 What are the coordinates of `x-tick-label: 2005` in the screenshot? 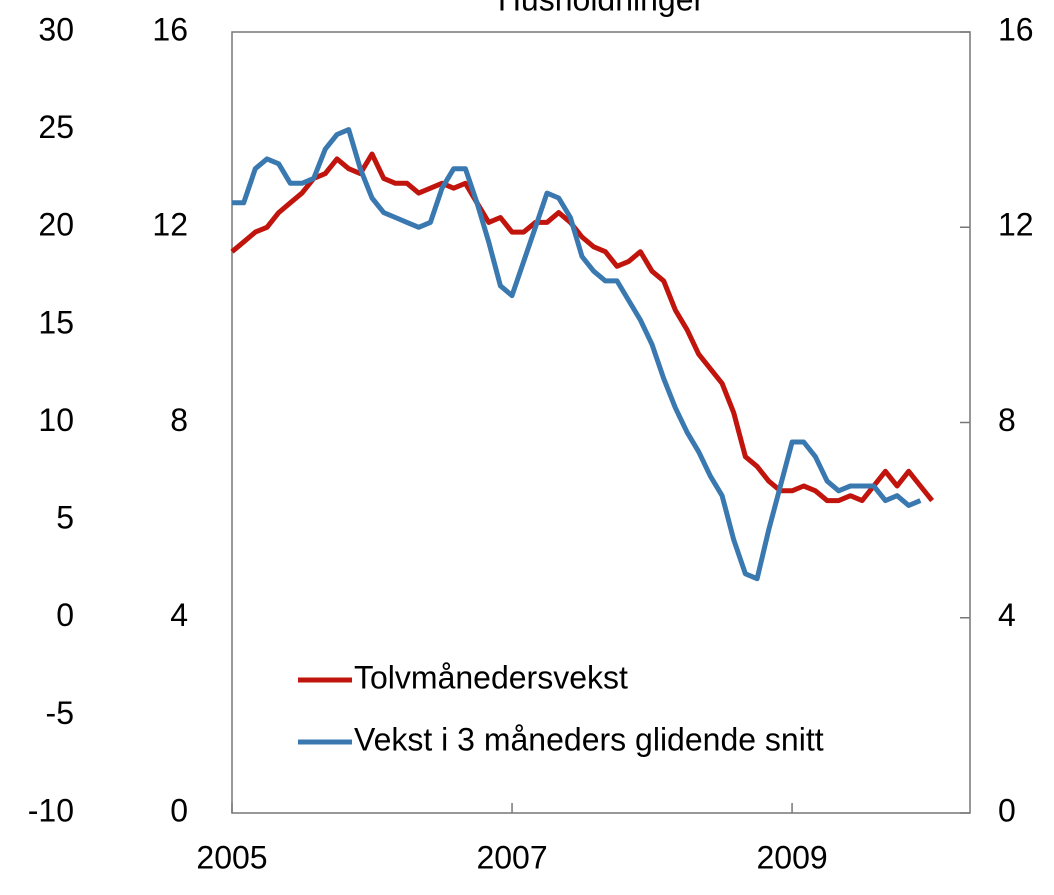 It's located at (231, 857).